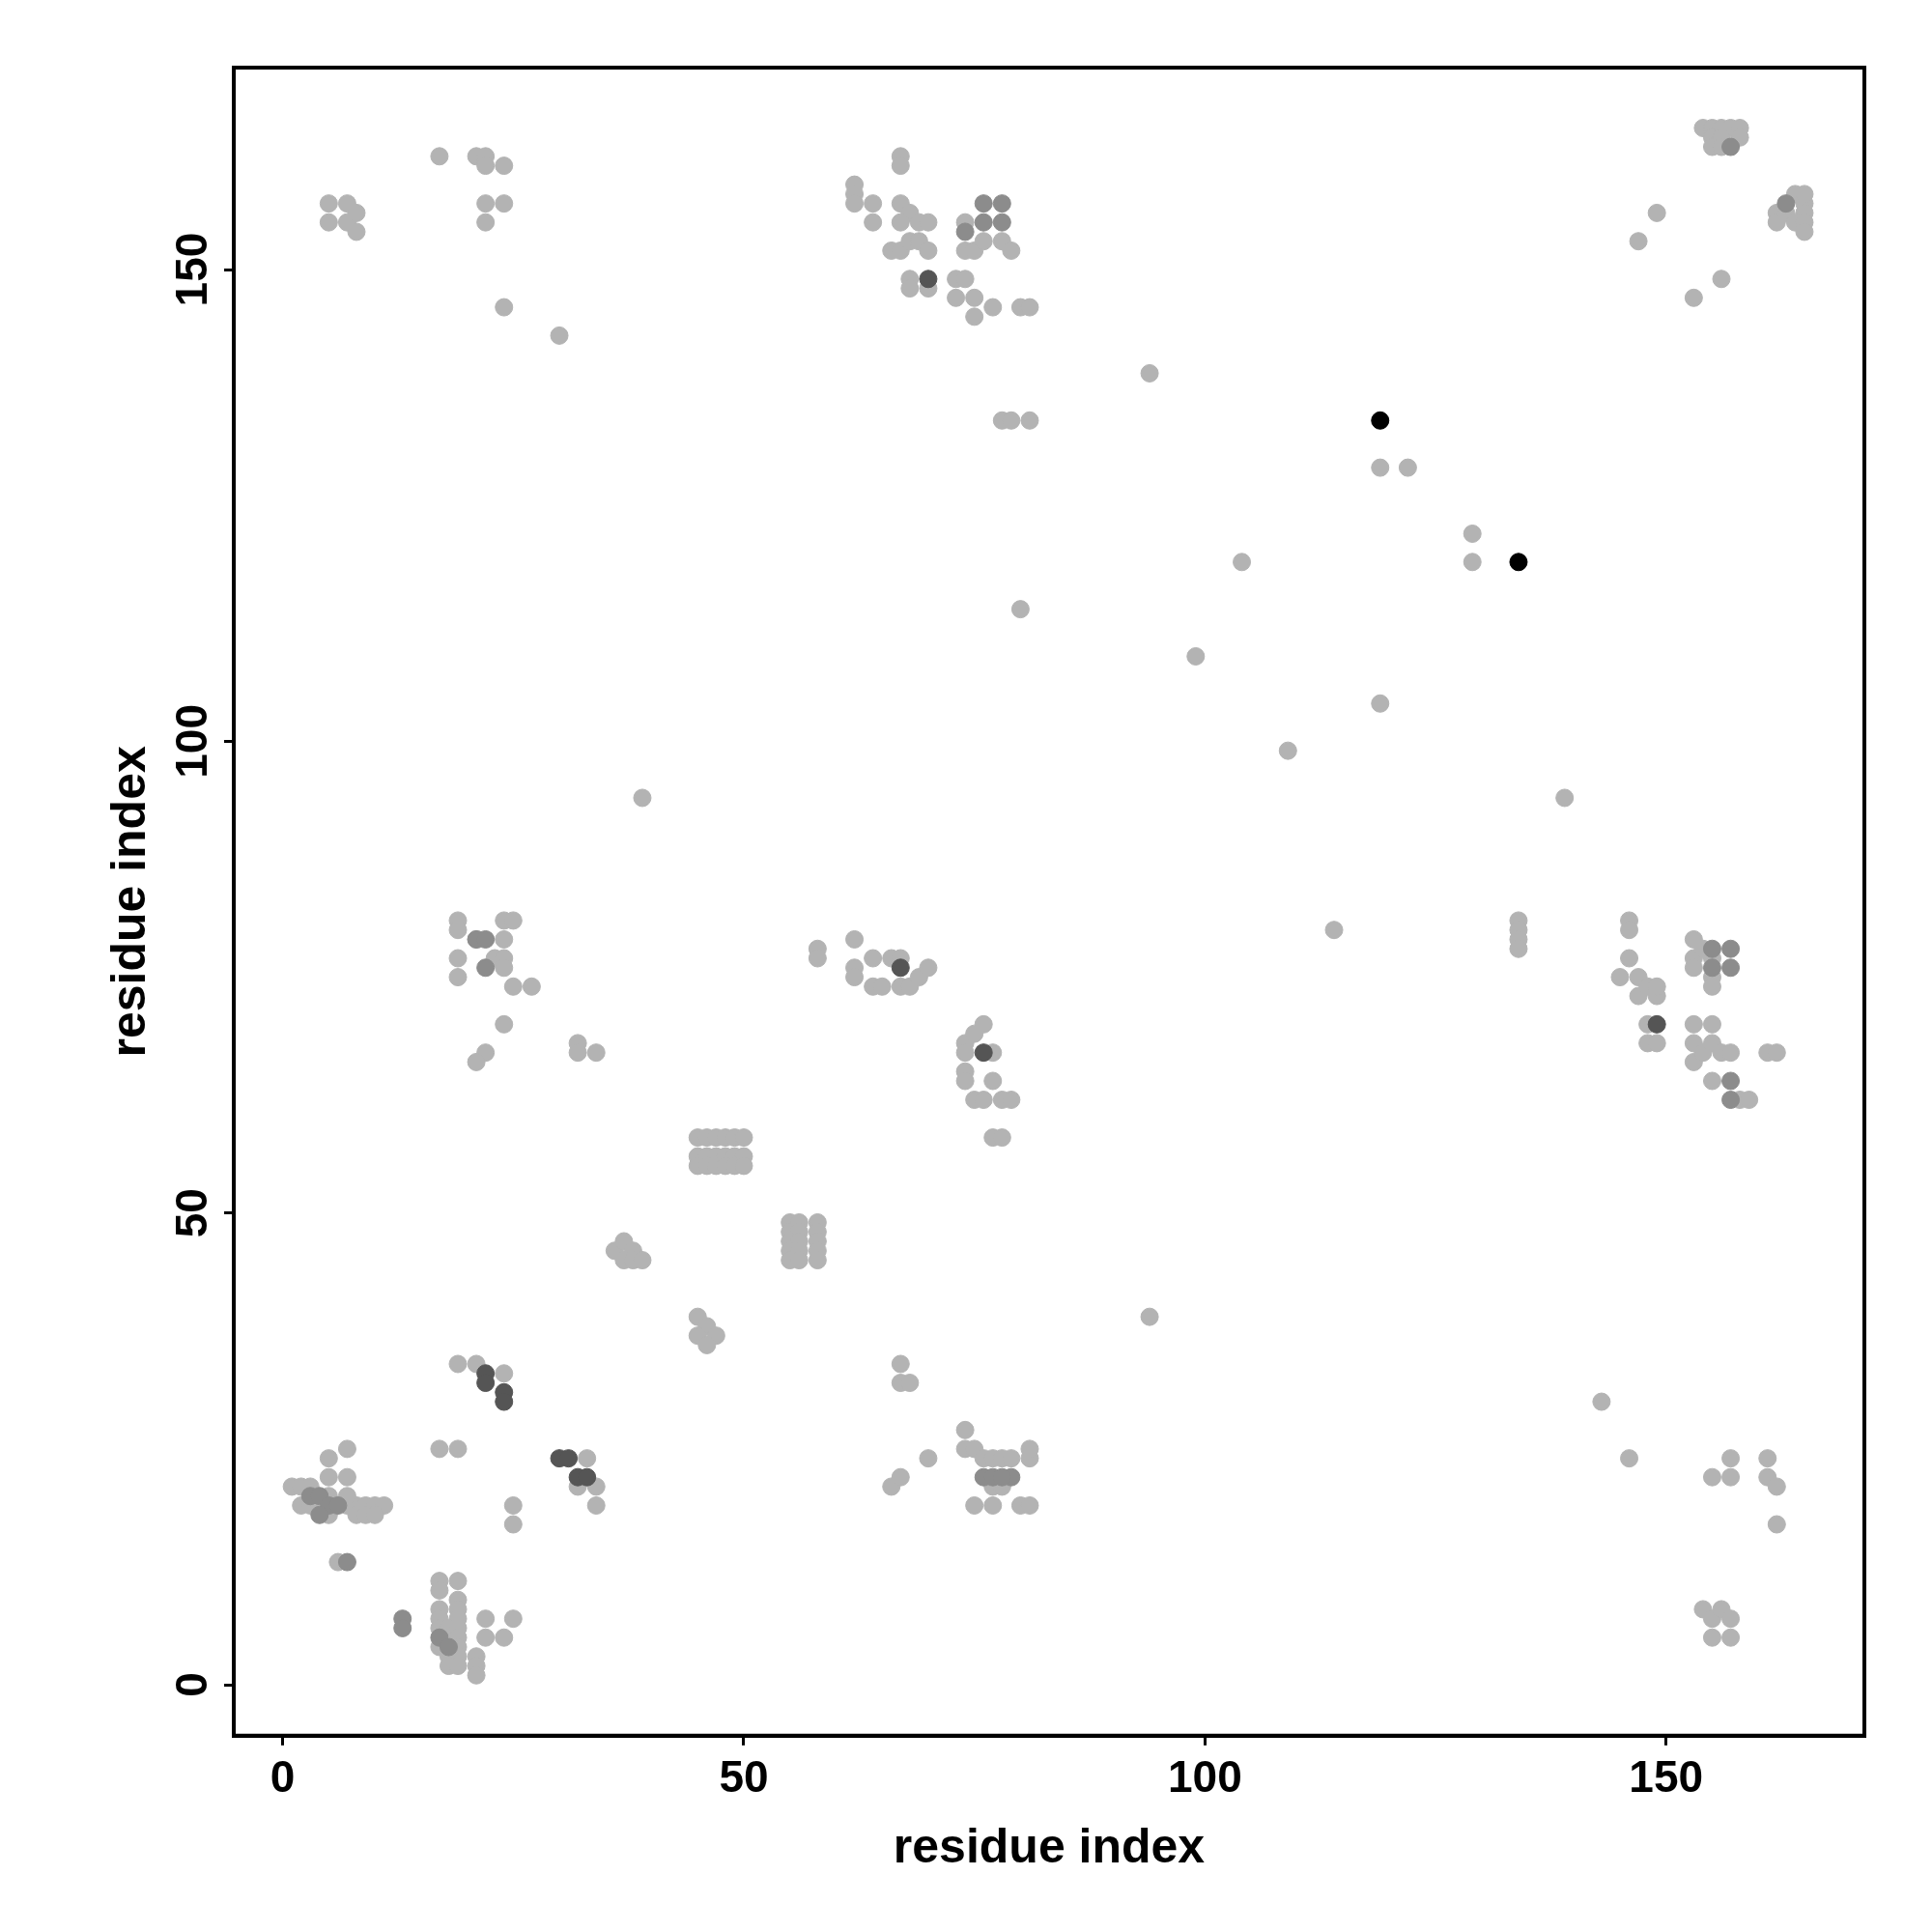 The height and width of the screenshot is (1932, 1932). What do you see at coordinates (1204, 1777) in the screenshot?
I see `x-tick-label: 100` at bounding box center [1204, 1777].